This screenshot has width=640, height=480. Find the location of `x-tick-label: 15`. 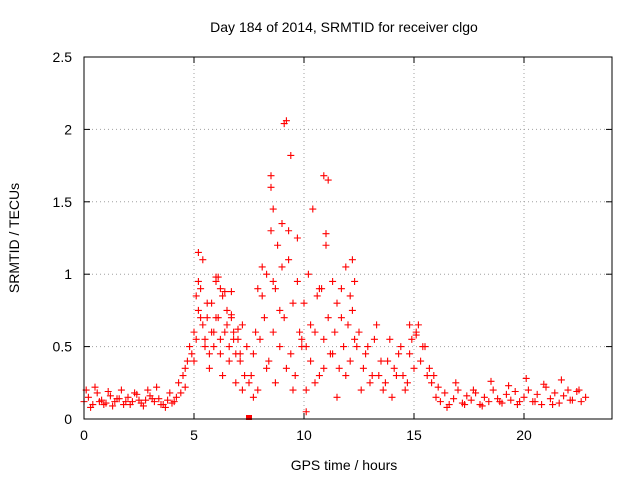

x-tick-label: 15 is located at coordinates (414, 435).